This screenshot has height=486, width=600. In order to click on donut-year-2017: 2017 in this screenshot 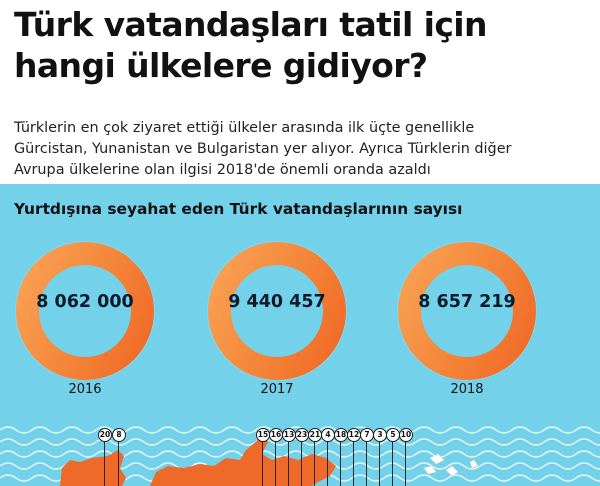, I will do `click(277, 389)`.